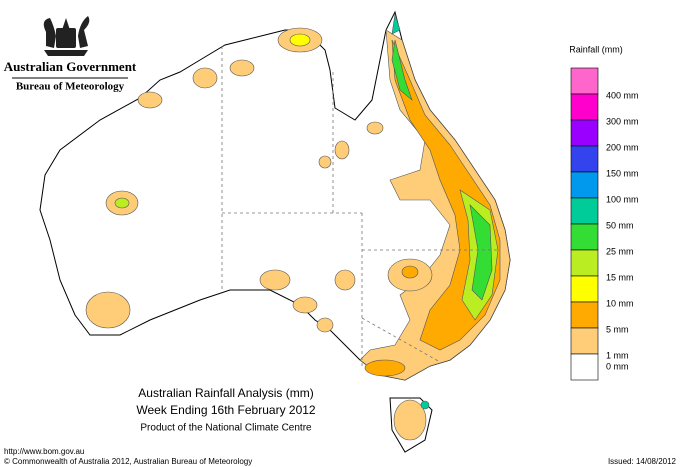  What do you see at coordinates (66, 36) in the screenshot?
I see `emblem` at bounding box center [66, 36].